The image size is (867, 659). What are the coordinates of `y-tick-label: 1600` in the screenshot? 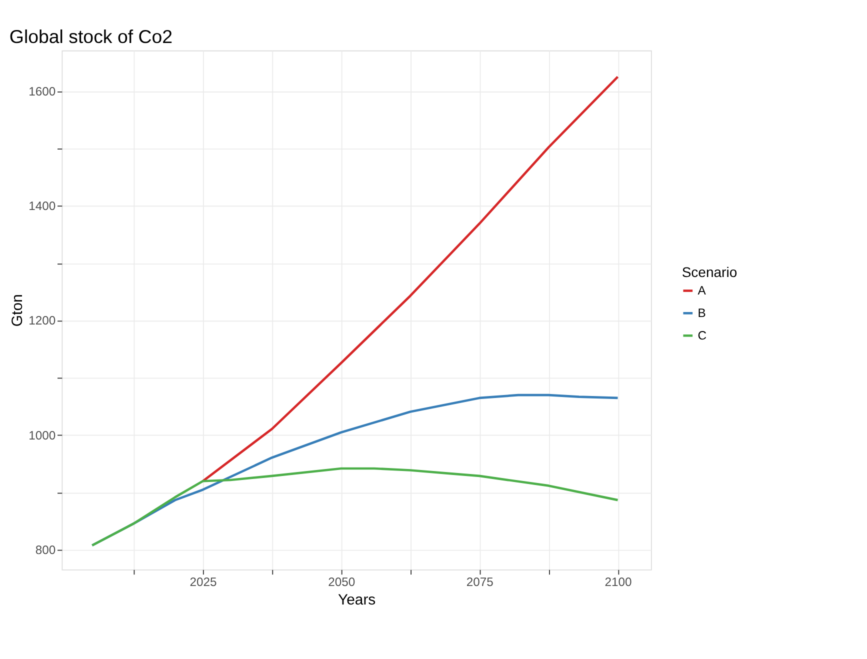 It's located at (42, 91).